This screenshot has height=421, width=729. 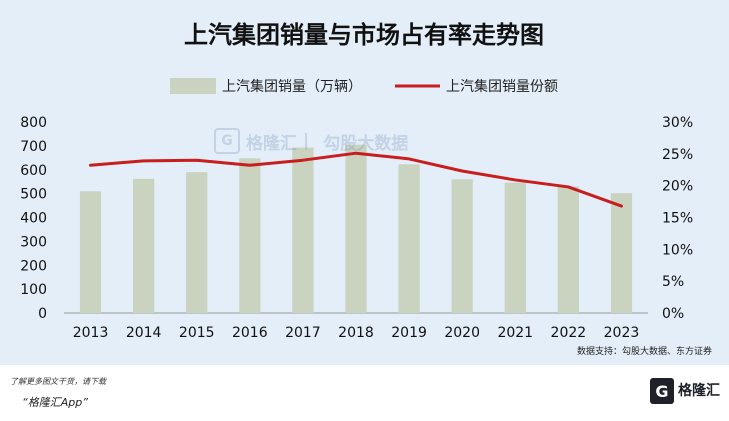 I want to click on footer-app-name: “格隆汇App”, so click(x=55, y=402).